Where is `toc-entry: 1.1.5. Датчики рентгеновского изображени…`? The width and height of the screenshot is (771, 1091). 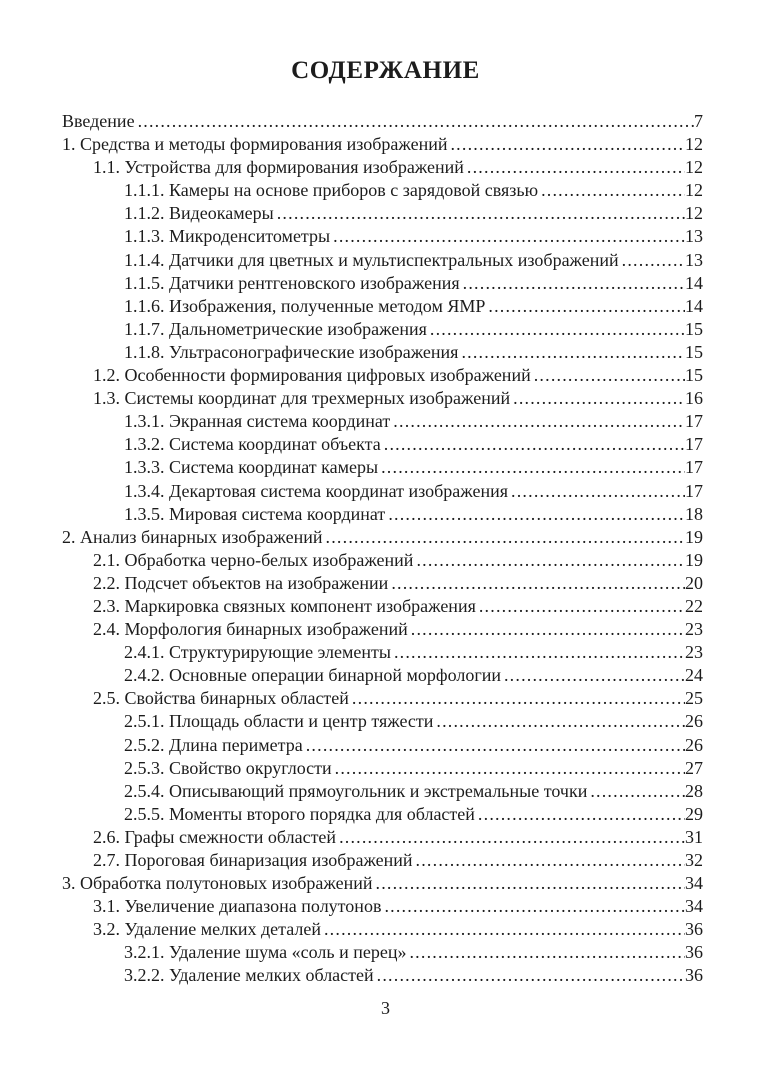 toc-entry: 1.1.5. Датчики рентгеновского изображени… is located at coordinates (382, 283).